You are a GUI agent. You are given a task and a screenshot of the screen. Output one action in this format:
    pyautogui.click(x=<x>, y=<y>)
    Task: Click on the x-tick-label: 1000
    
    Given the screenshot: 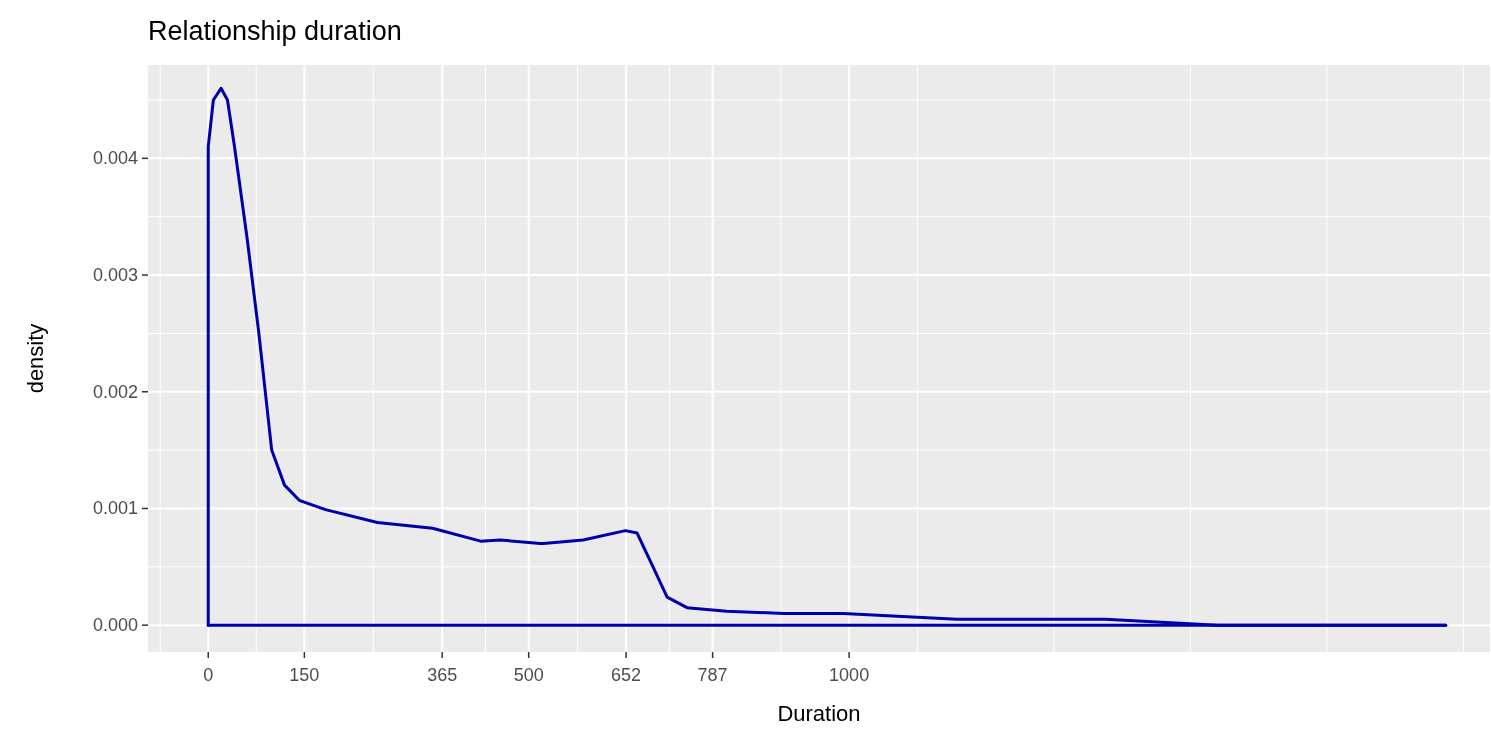 What is the action you would take?
    pyautogui.click(x=849, y=675)
    